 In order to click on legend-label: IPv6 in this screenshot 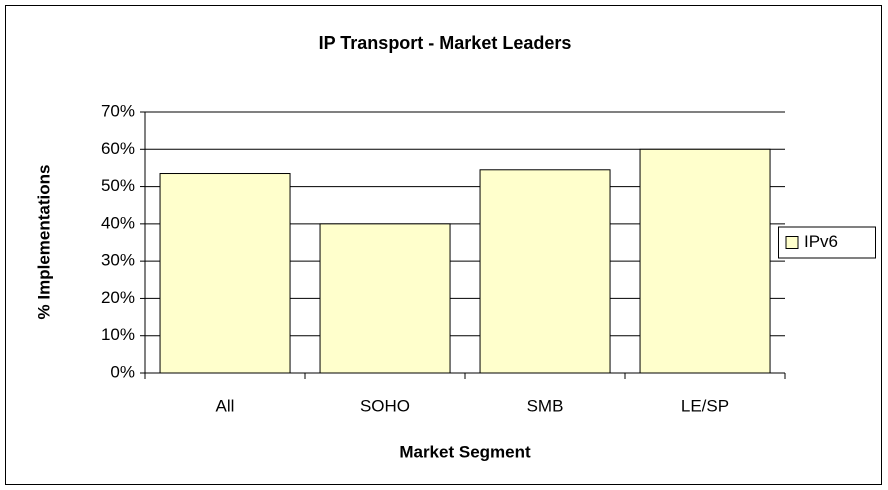, I will do `click(821, 241)`.